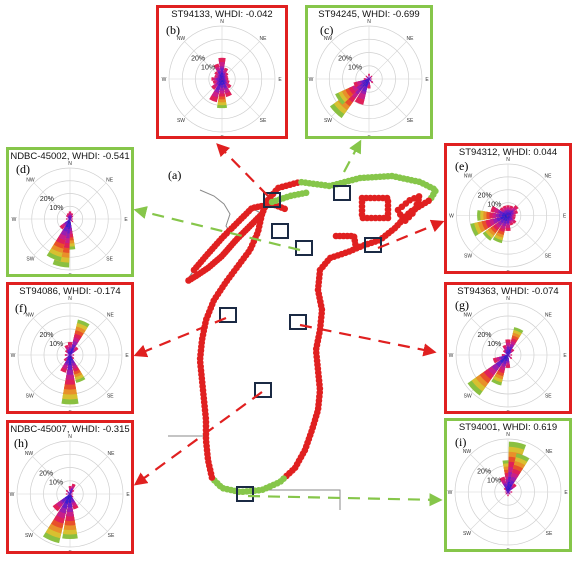 This screenshot has width=577, height=561. What do you see at coordinates (508, 291) in the screenshot?
I see `panel-title: ST94363, WHDI: -0.074` at bounding box center [508, 291].